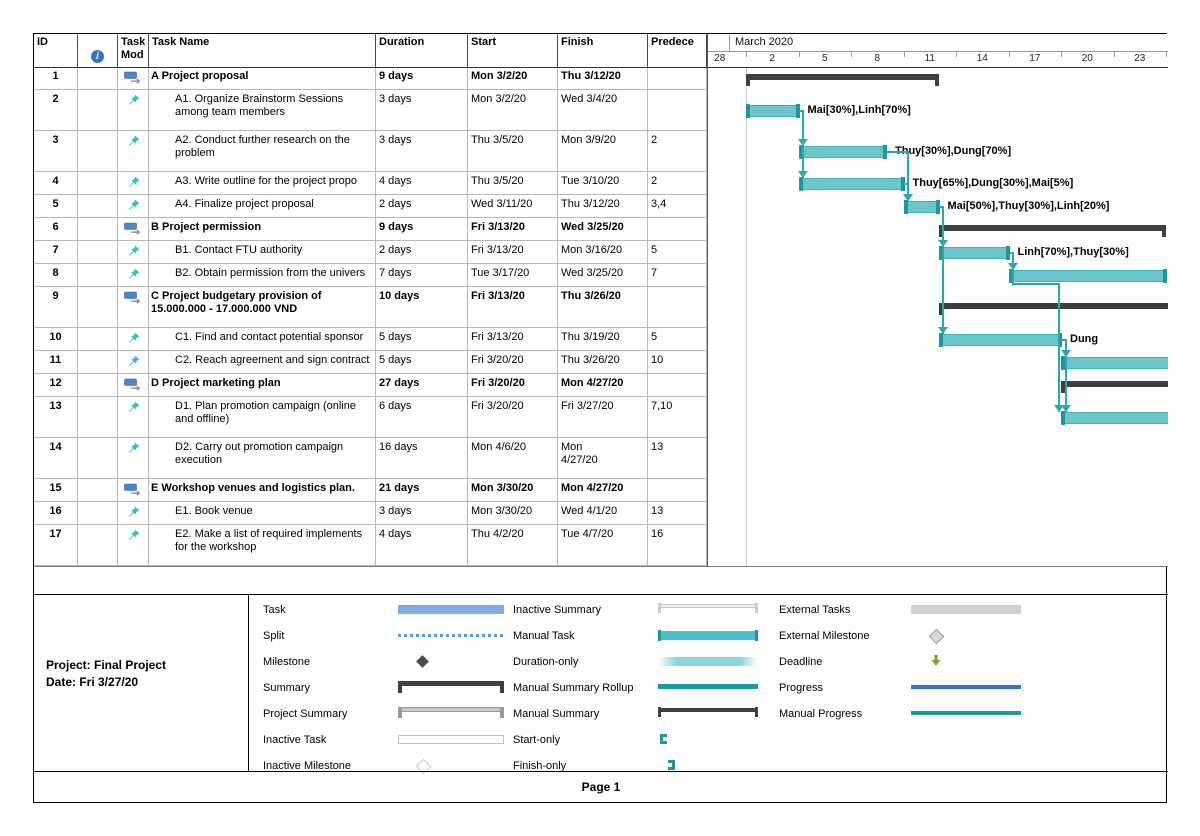  Describe the element at coordinates (677, 362) in the screenshot. I see `cell-predecessors-row-11: 10` at that location.